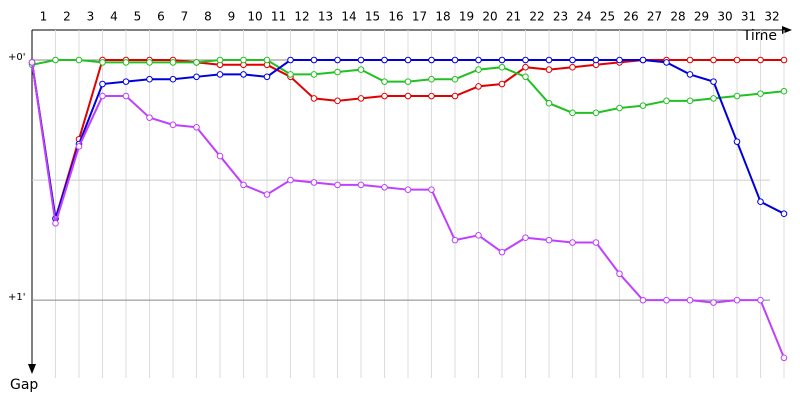 The height and width of the screenshot is (400, 800). I want to click on y-tick-label: +0', so click(17, 57).